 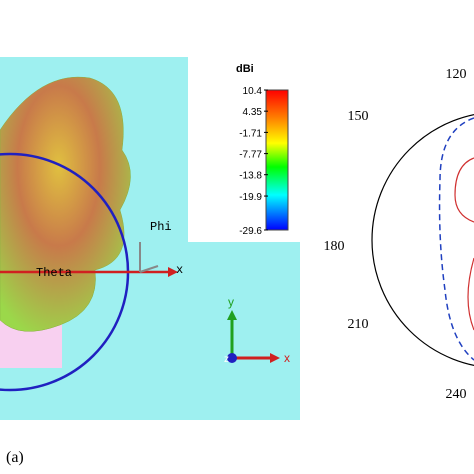 I want to click on colorbar-tick-label: 10.4, so click(x=253, y=91).